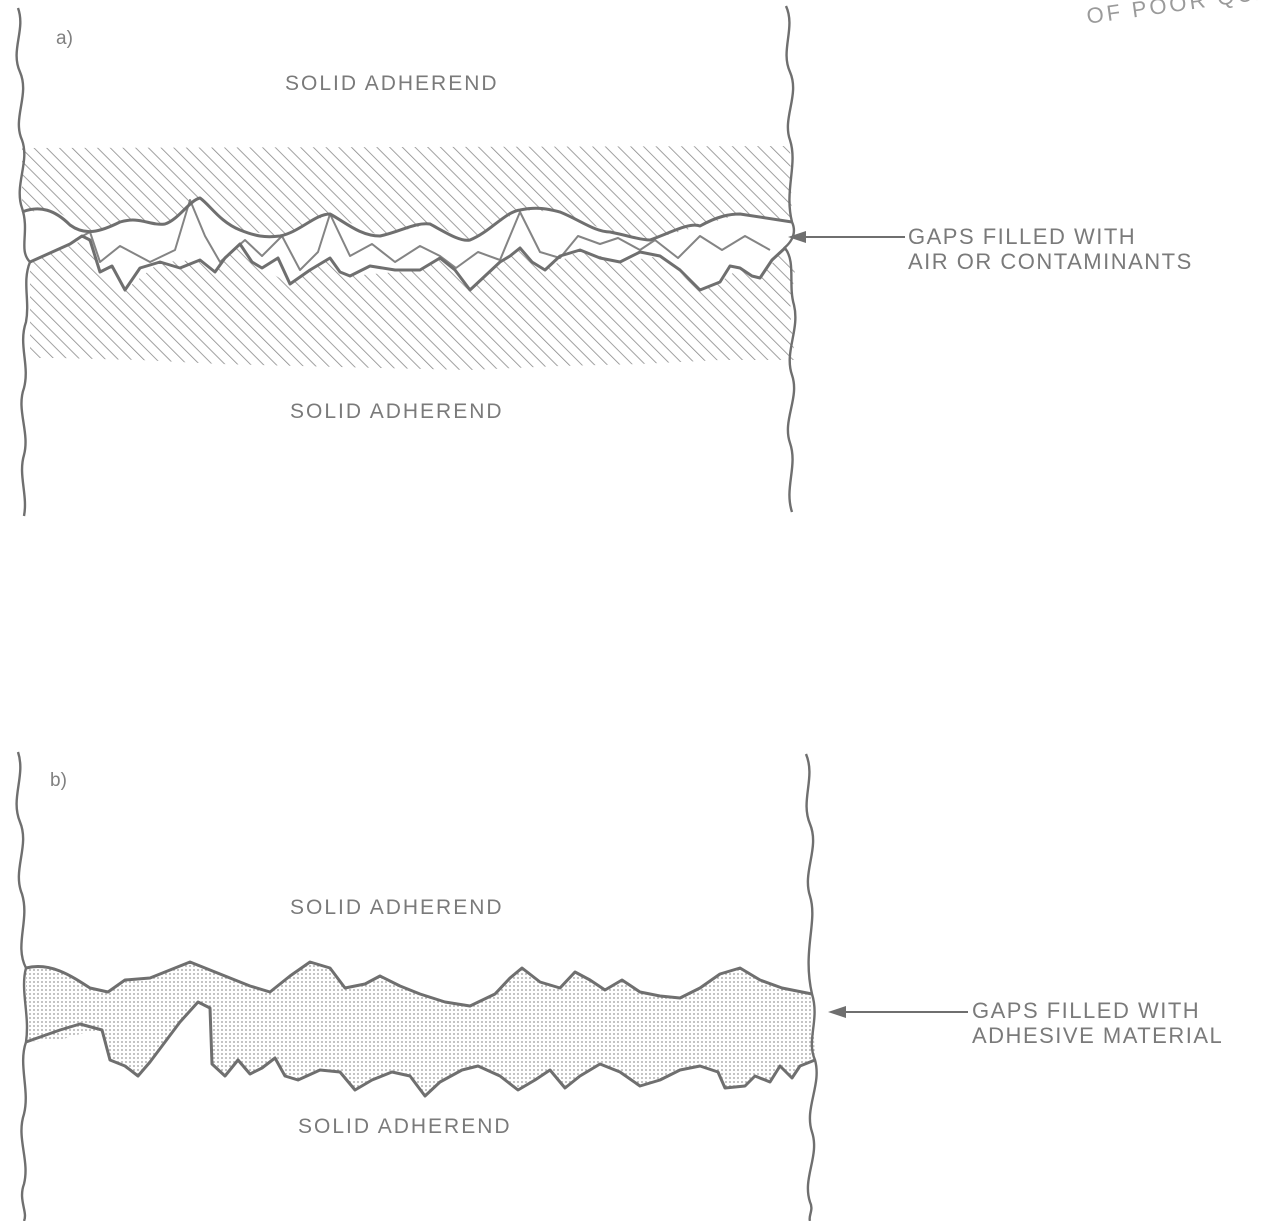 Image resolution: width=1277 pixels, height=1221 pixels. I want to click on upper-hatched-region, so click(407, 193).